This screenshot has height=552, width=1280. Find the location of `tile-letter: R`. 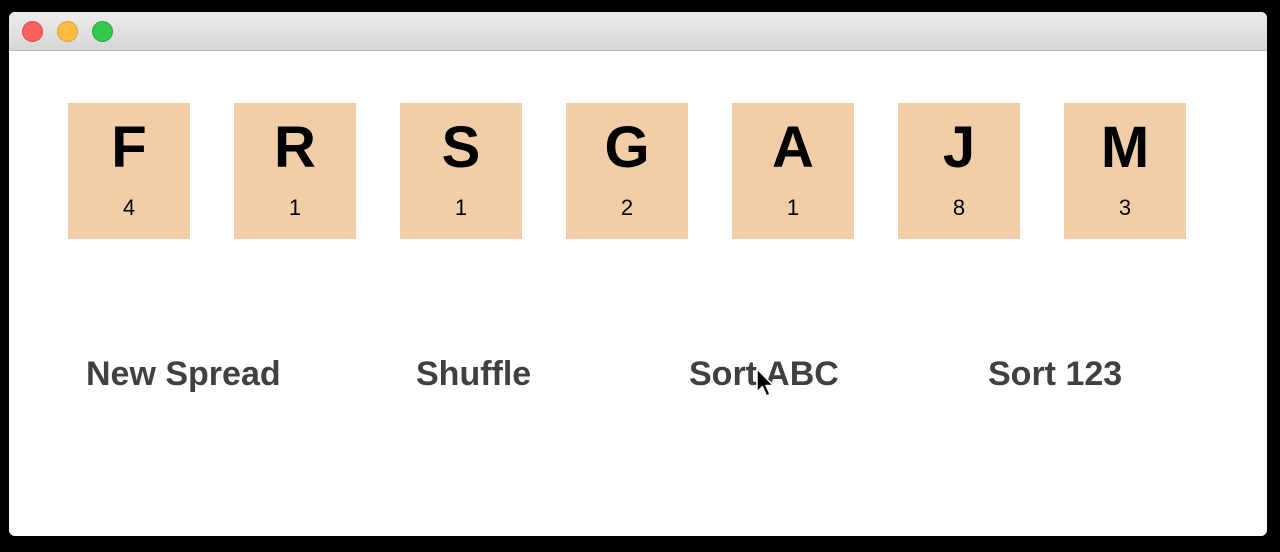

tile-letter: R is located at coordinates (295, 147).